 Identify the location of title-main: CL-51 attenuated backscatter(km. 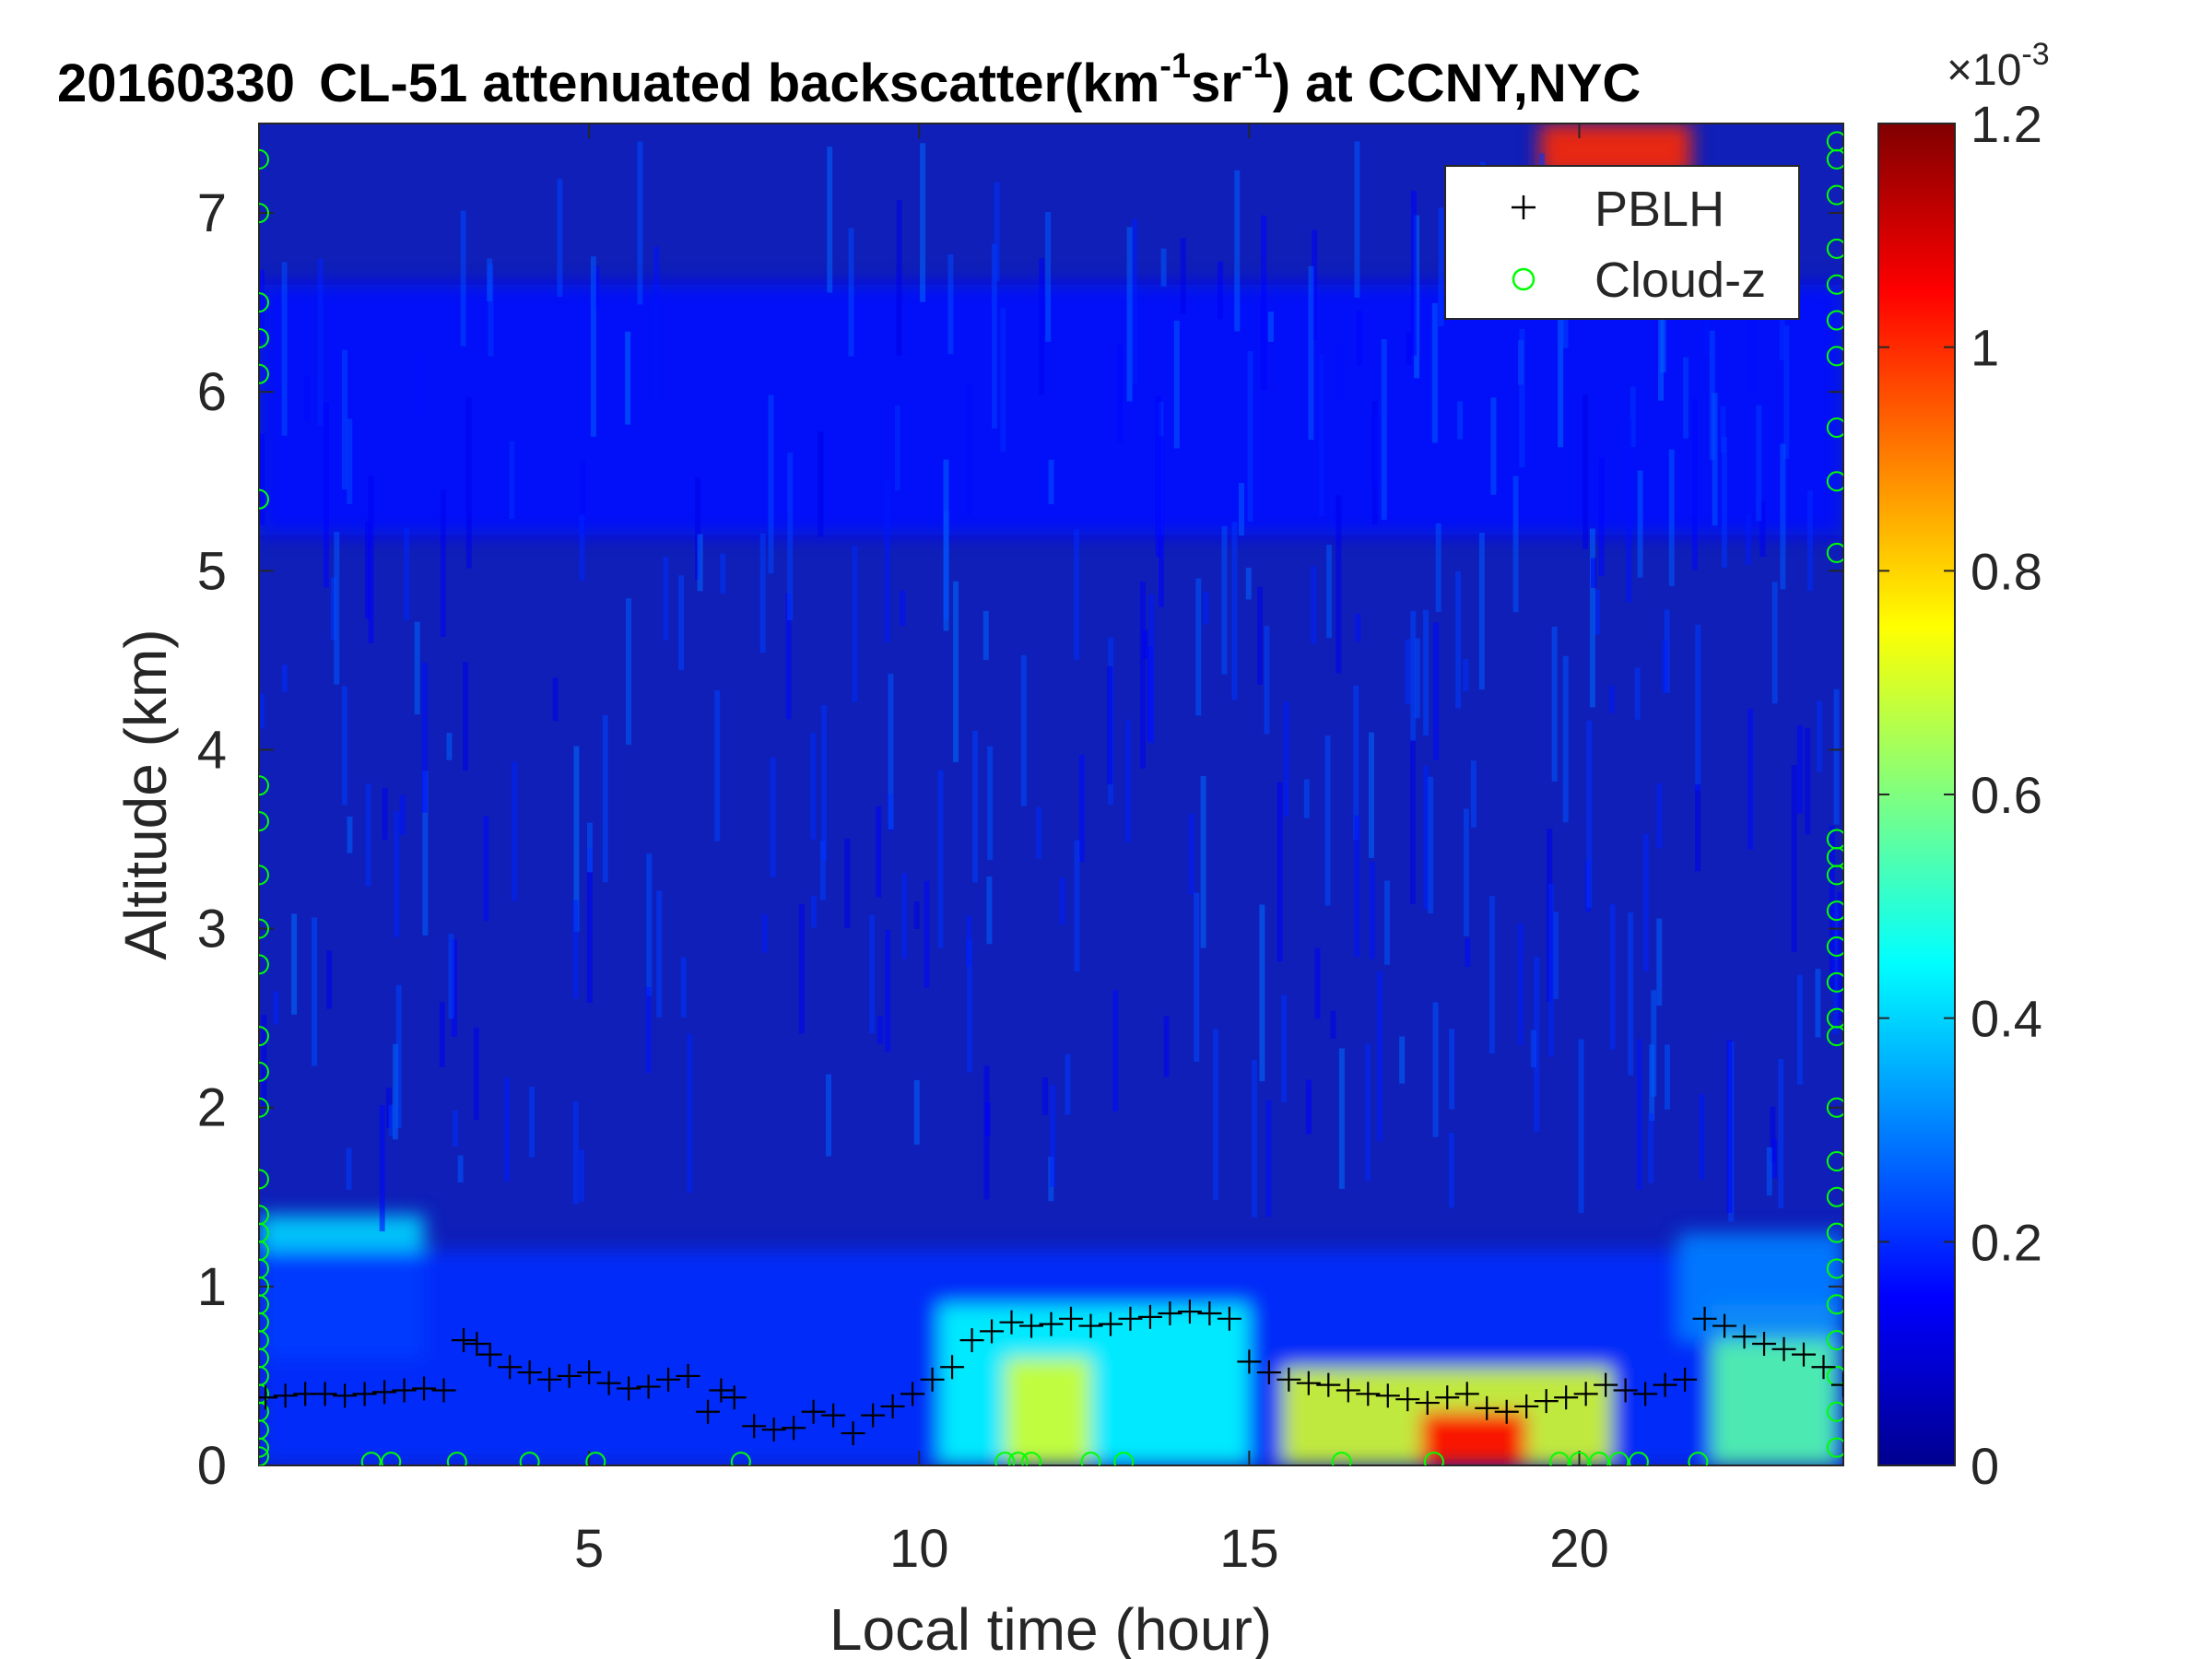
(739, 83).